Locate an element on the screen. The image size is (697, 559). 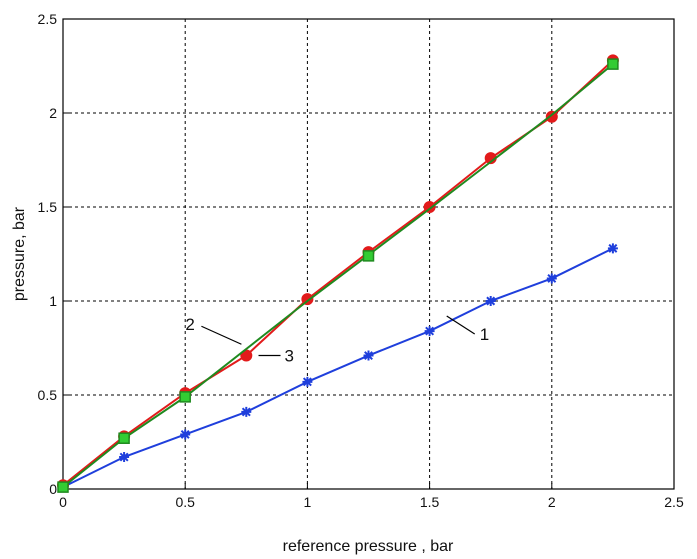
x-tick-label: 1 is located at coordinates (308, 502).